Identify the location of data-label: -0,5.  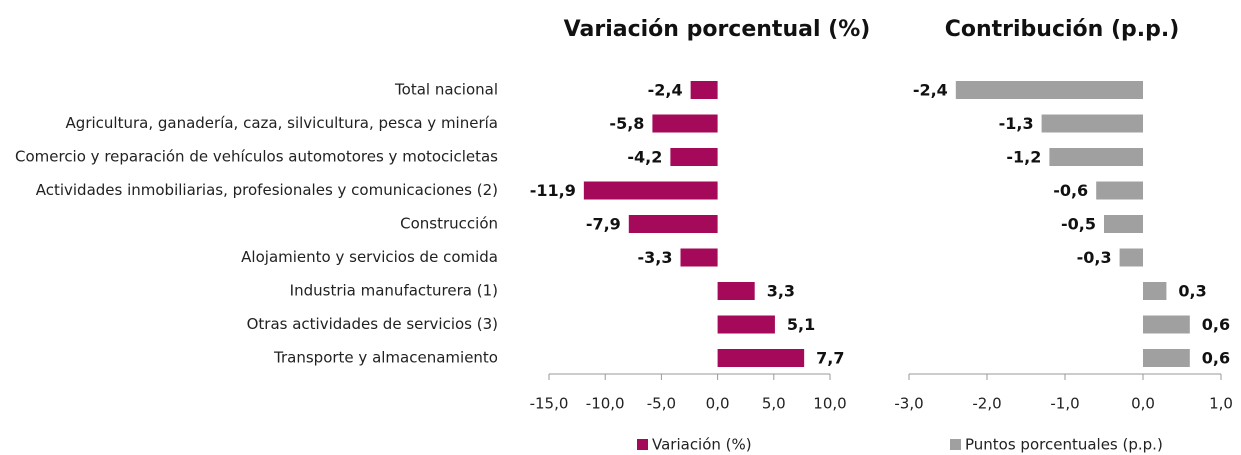
(1078, 224).